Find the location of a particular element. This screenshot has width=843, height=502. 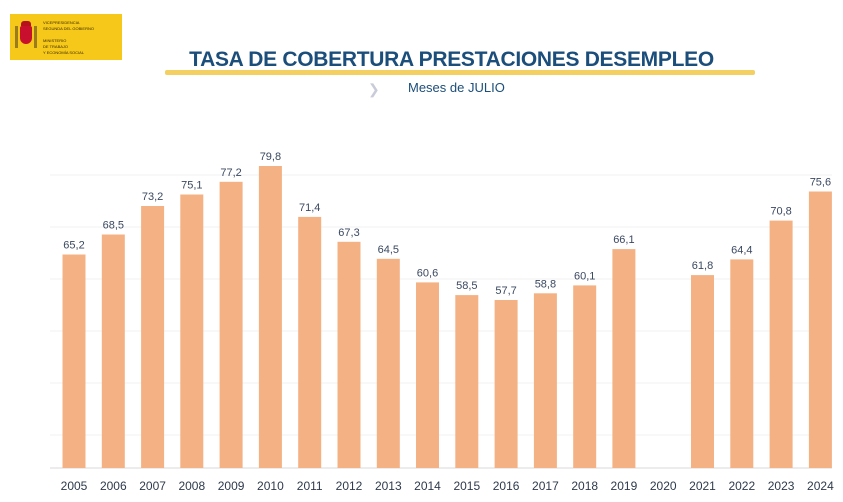

bar-2017 is located at coordinates (545, 380).